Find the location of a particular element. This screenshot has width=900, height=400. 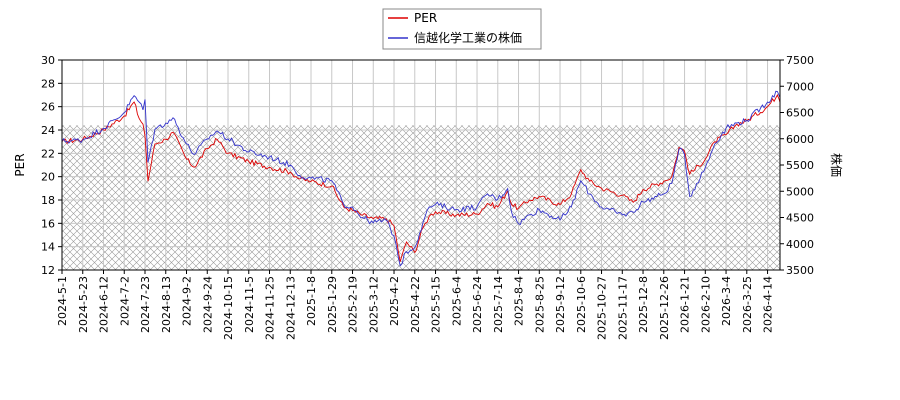

x-tick-label: 2025-9-12 is located at coordinates (560, 304).